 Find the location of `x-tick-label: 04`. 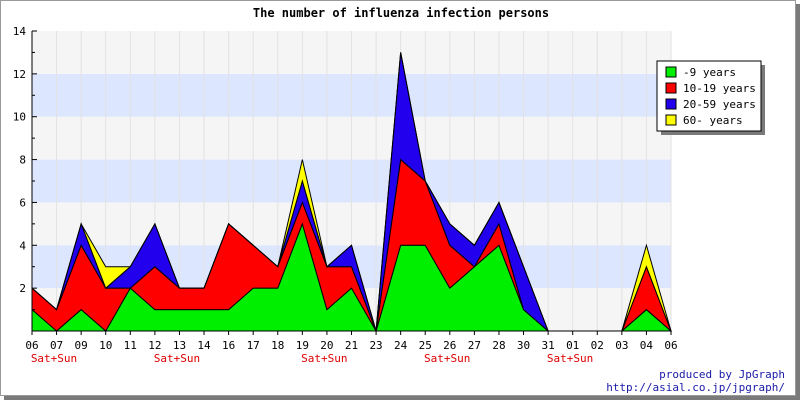

x-tick-label: 04 is located at coordinates (647, 345).